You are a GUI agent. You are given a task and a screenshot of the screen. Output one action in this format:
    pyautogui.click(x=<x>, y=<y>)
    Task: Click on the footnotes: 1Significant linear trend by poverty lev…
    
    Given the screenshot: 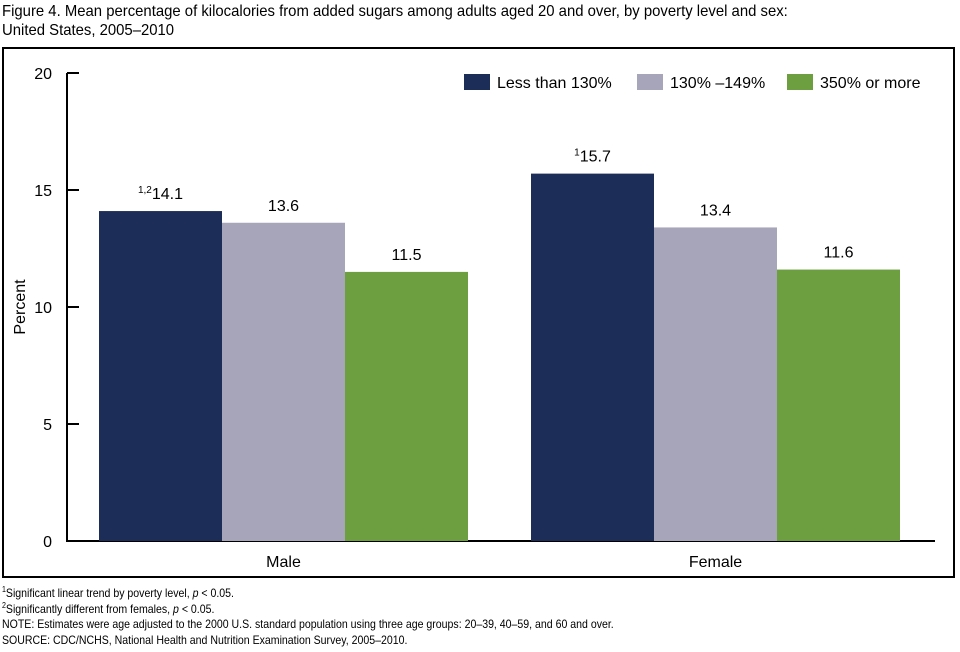 What is the action you would take?
    pyautogui.click(x=308, y=617)
    